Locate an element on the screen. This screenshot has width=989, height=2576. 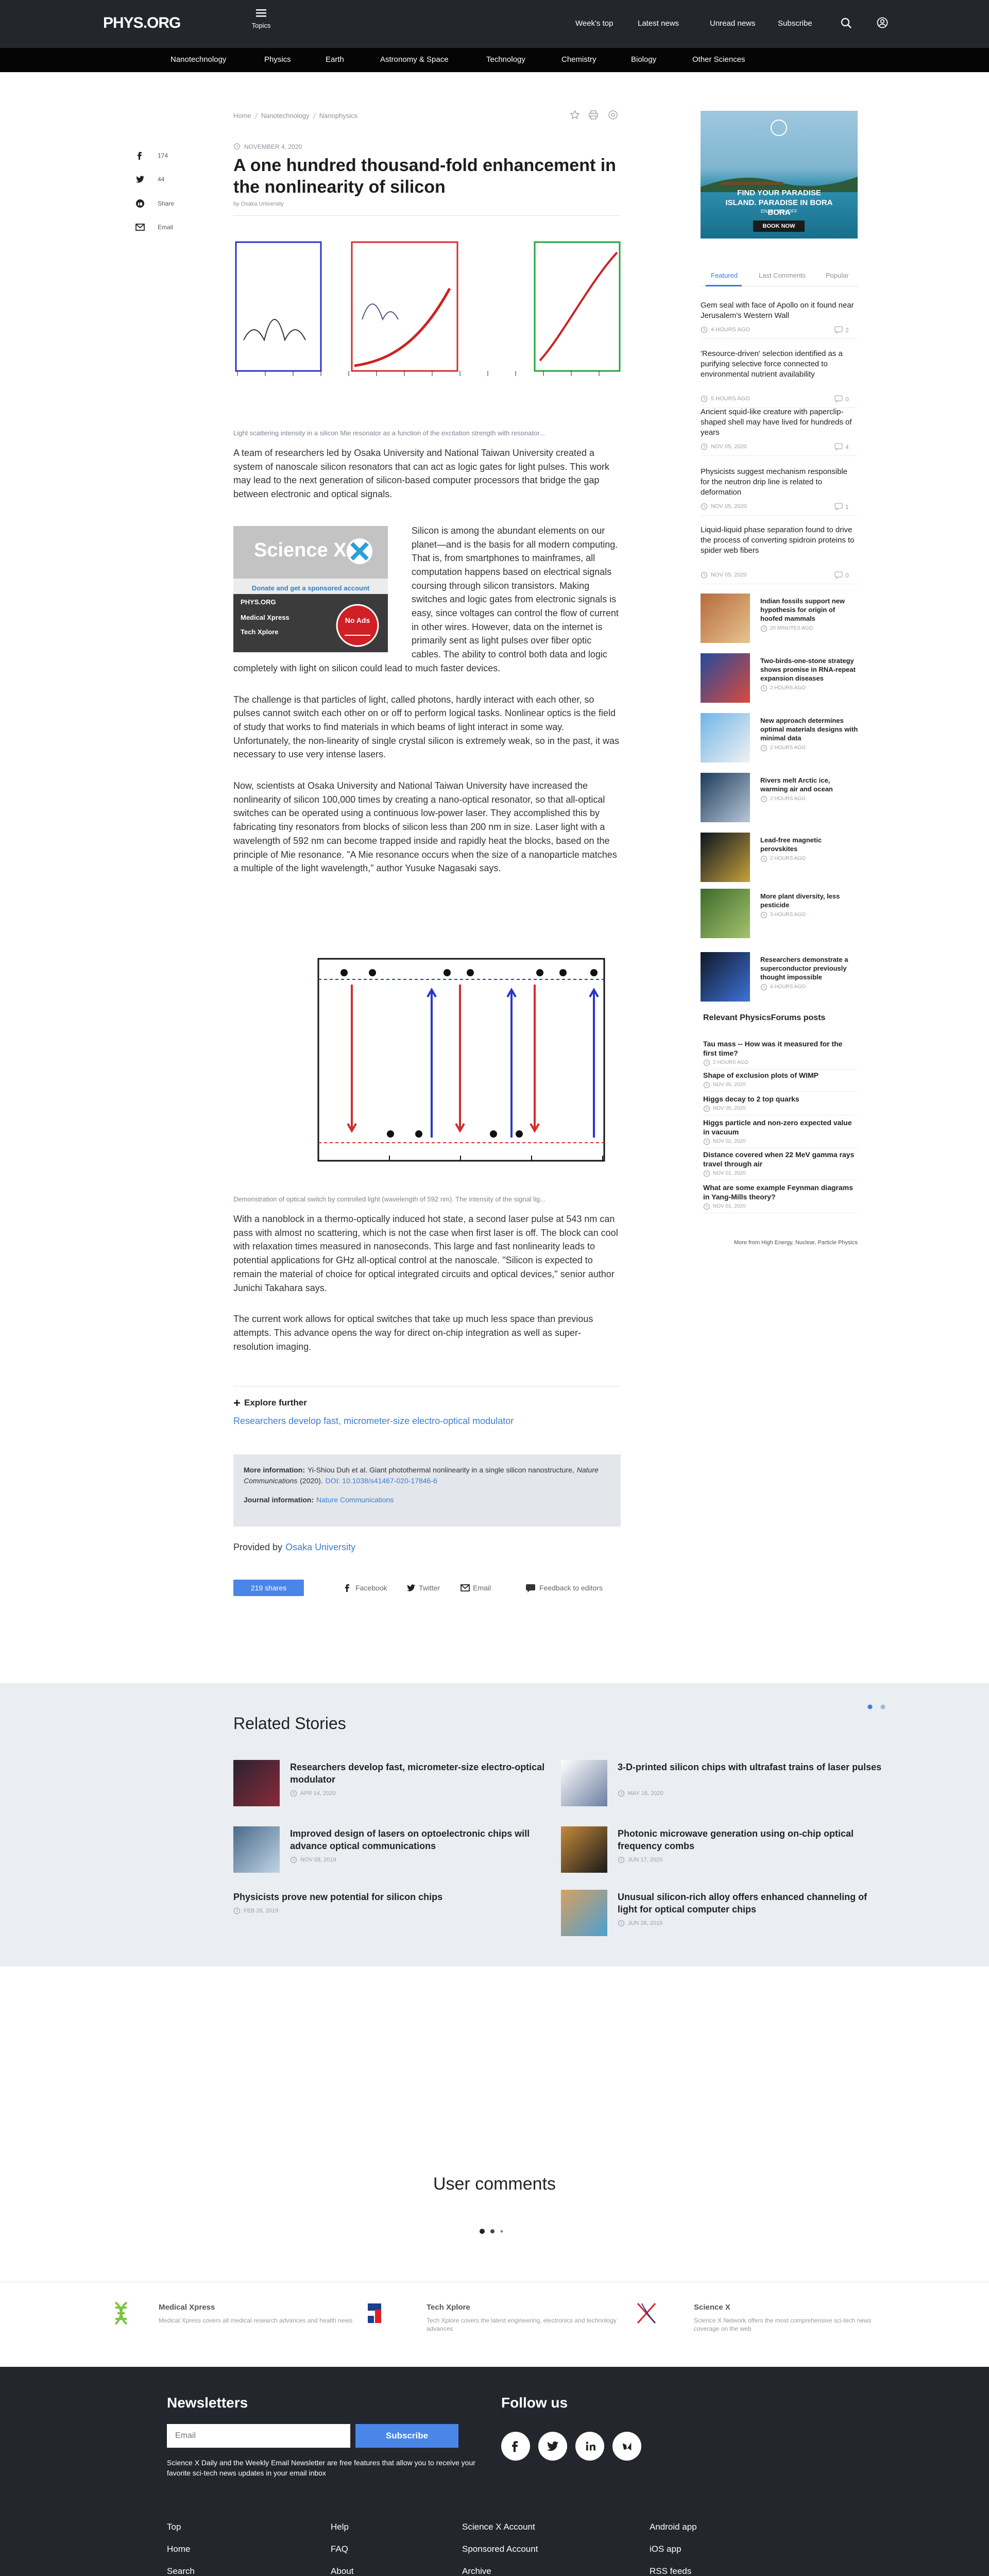
section-link: Technology is located at coordinates (505, 59).